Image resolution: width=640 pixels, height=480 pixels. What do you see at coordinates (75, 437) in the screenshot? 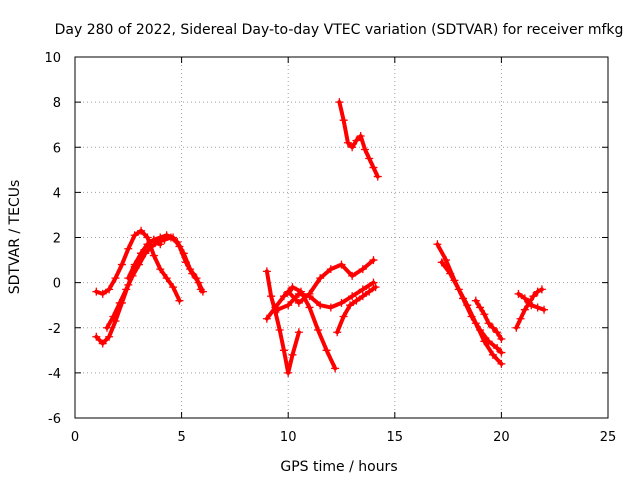
I see `x-tick-label: 0` at bounding box center [75, 437].